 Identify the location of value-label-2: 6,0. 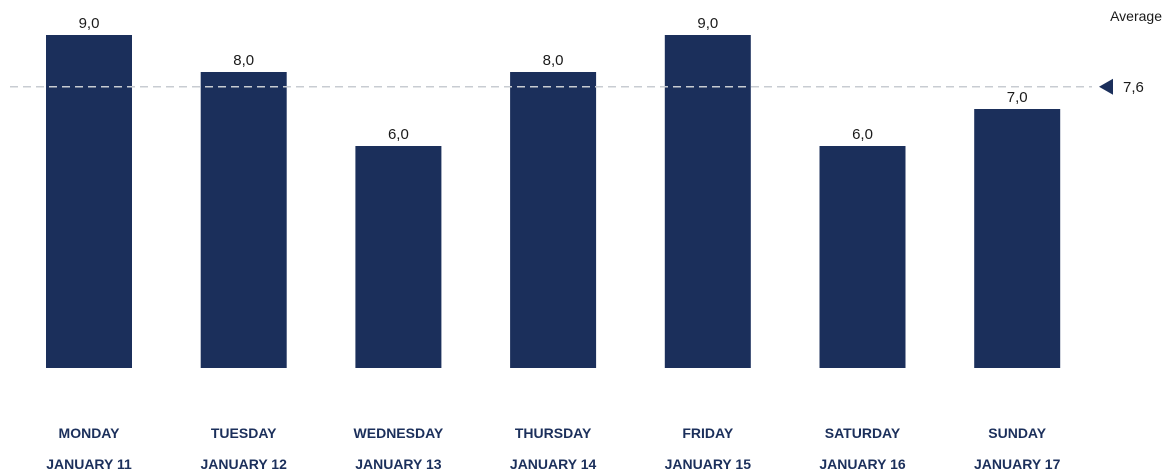
(398, 134).